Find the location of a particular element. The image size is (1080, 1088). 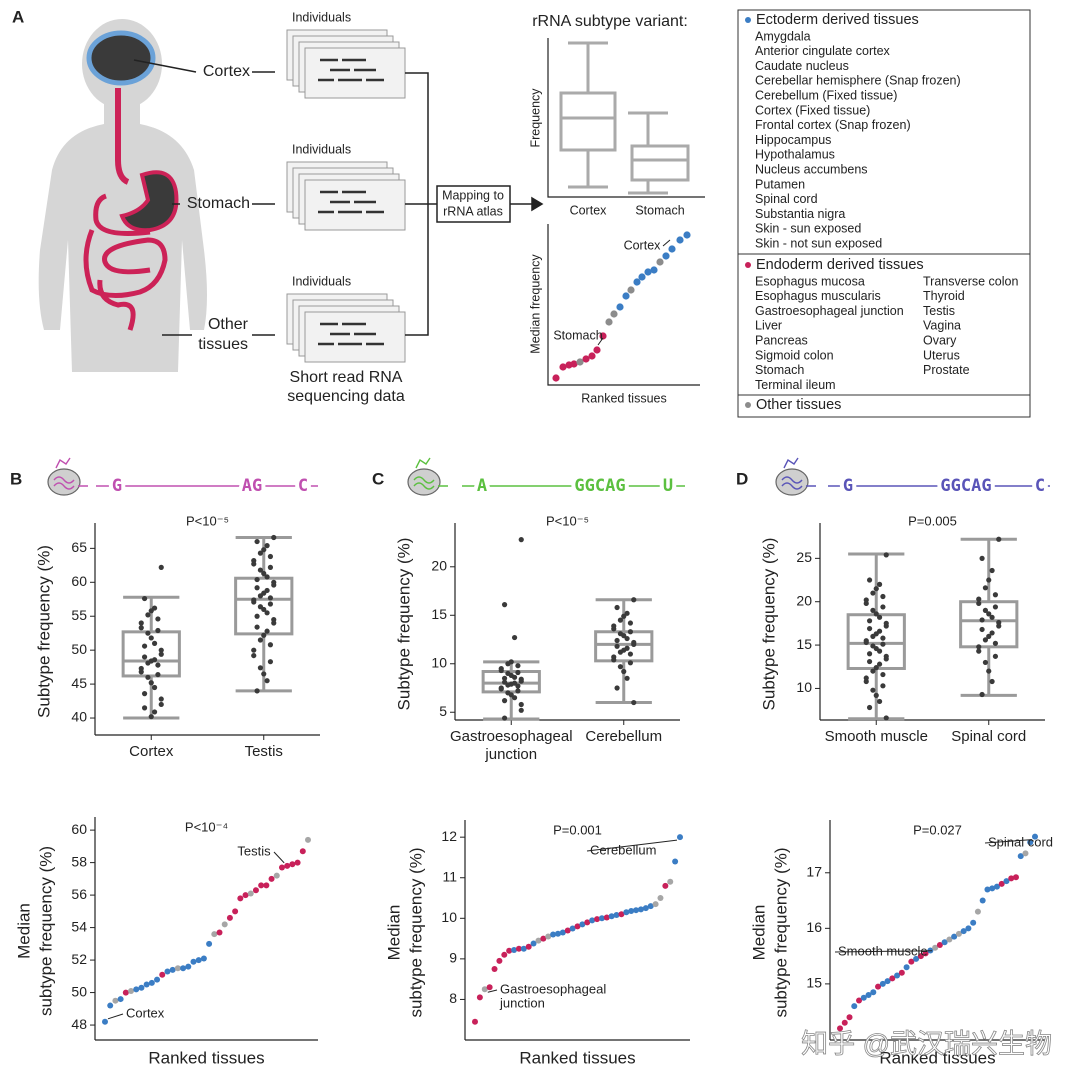

chart-title: P=0.001 is located at coordinates (577, 829).